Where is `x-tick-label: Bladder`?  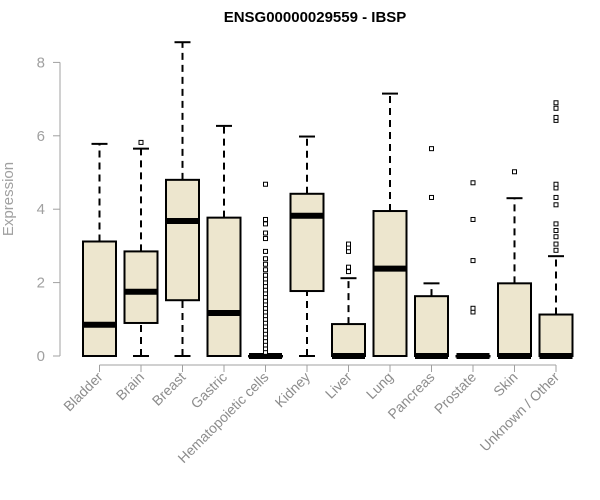 x-tick-label: Bladder is located at coordinates (83, 392).